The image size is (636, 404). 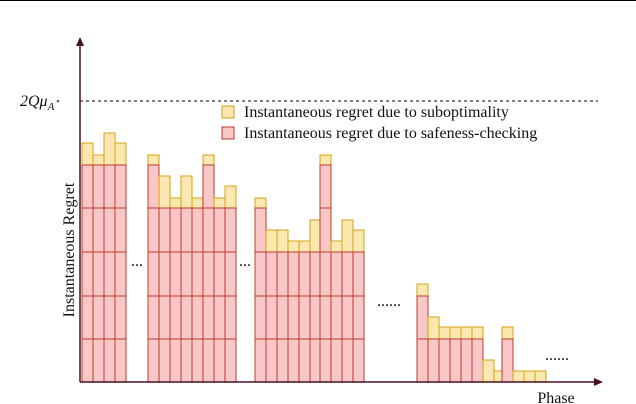 What do you see at coordinates (34, 101) in the screenshot?
I see `ref-main: 2Qμ` at bounding box center [34, 101].